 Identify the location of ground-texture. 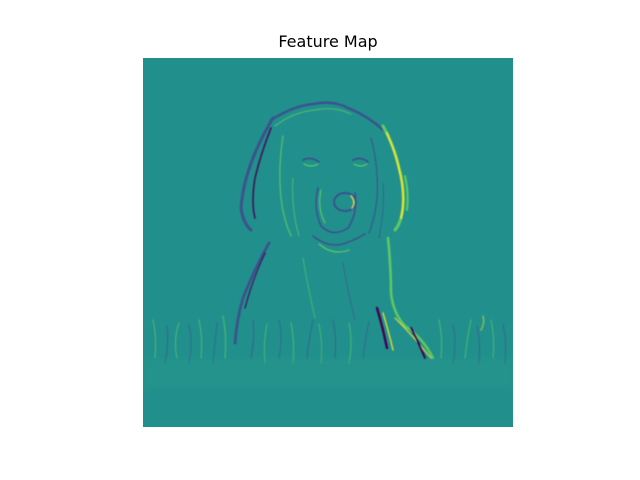
(328, 373).